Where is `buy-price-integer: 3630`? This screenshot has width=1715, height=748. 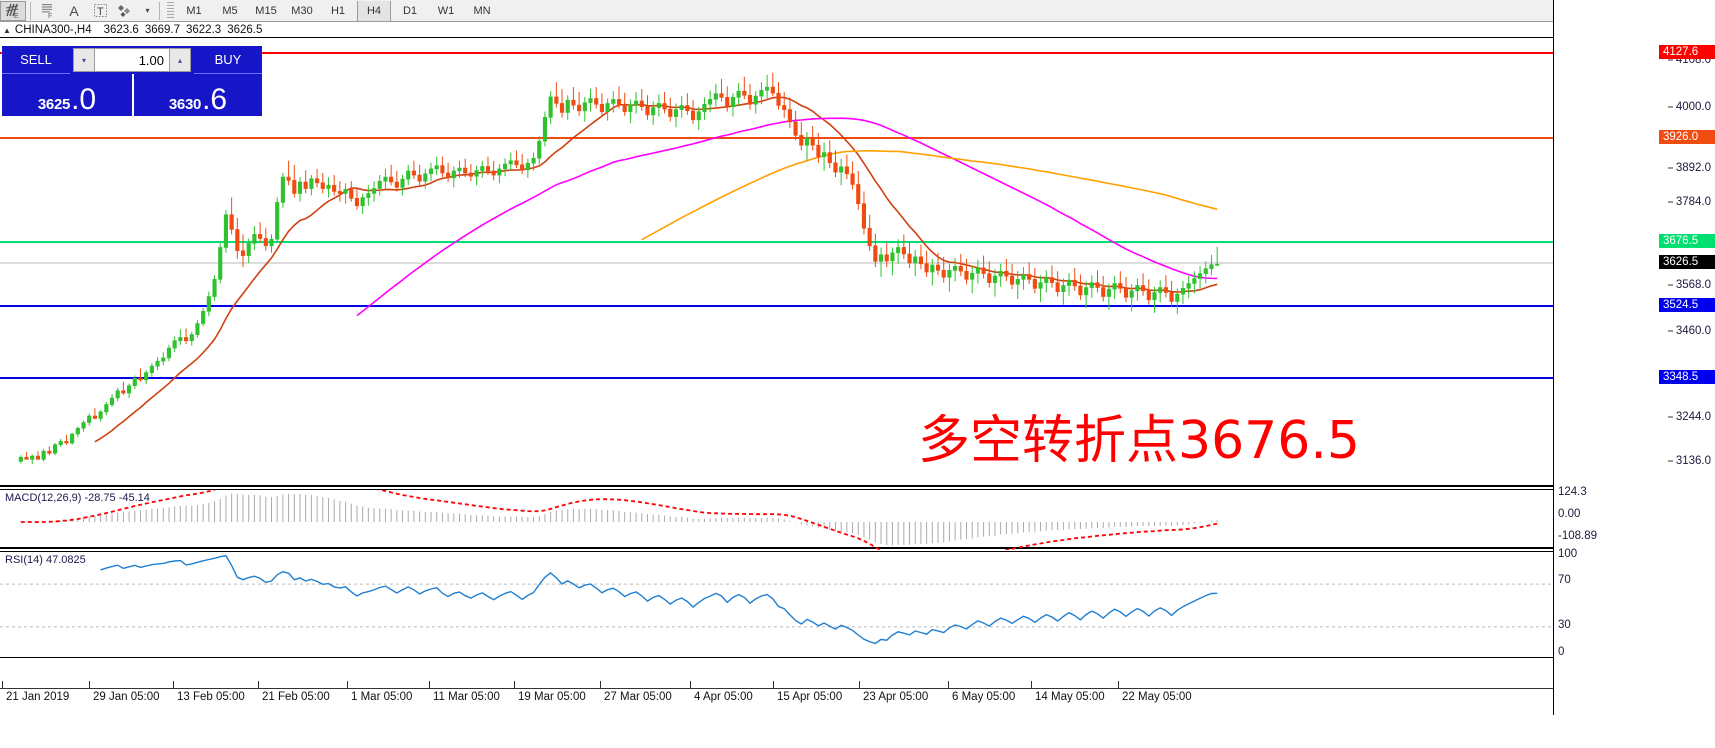 buy-price-integer: 3630 is located at coordinates (185, 104).